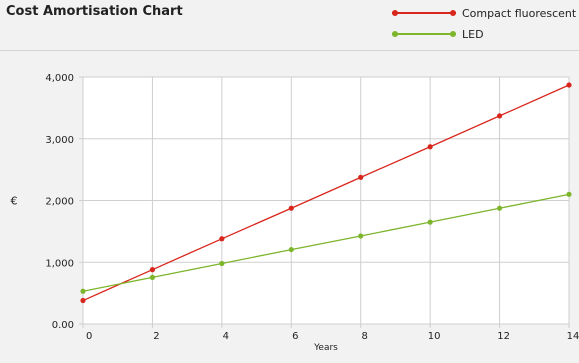 Image resolution: width=579 pixels, height=363 pixels. I want to click on x-tick-label: 0, so click(89, 336).